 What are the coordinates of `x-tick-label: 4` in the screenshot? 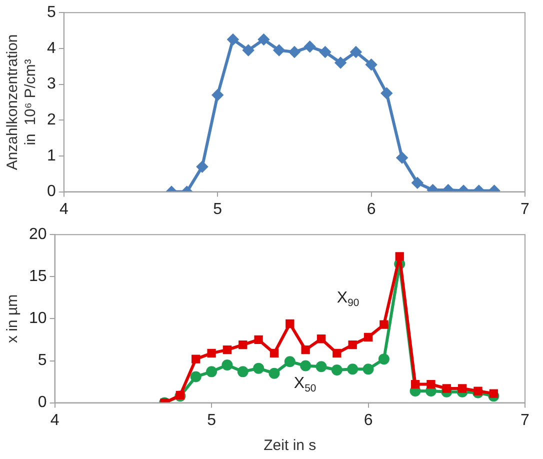 It's located at (63, 209).